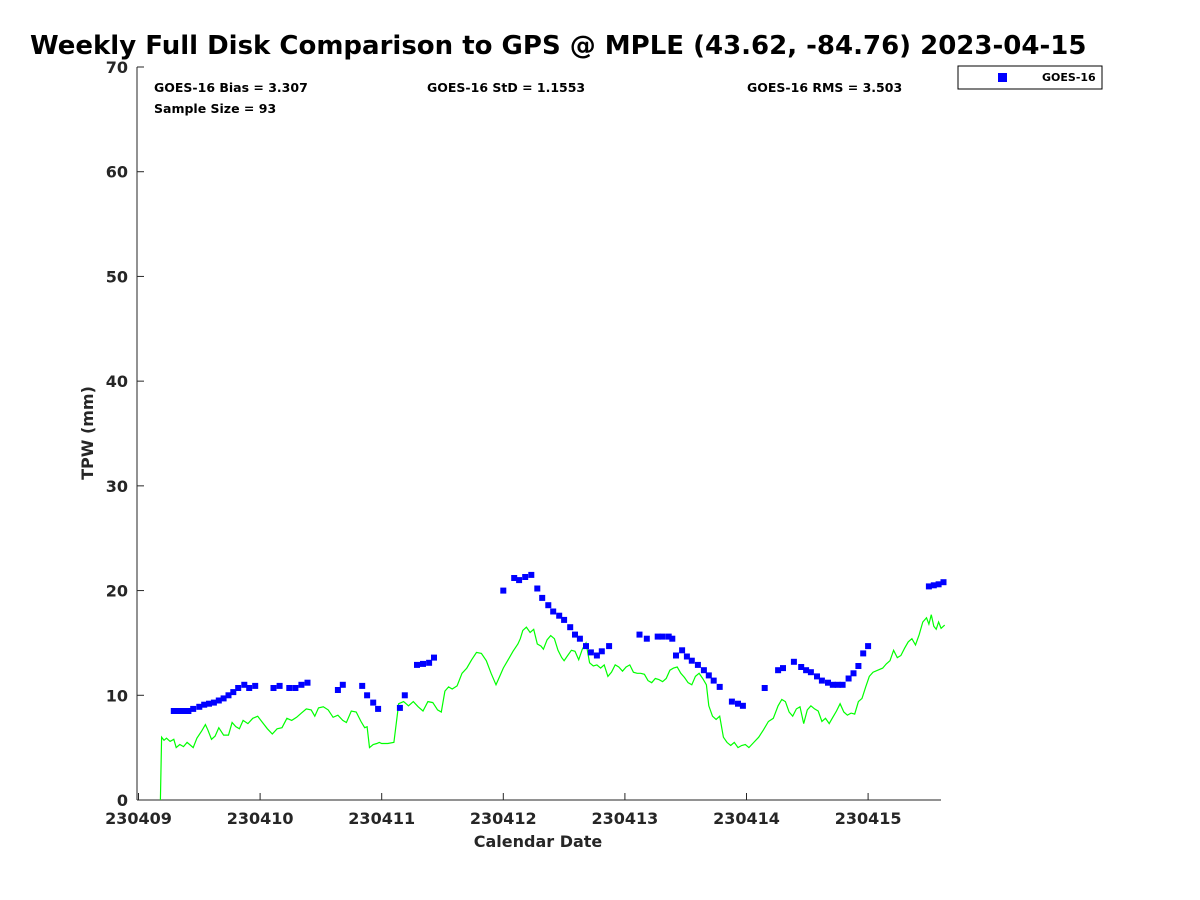  Describe the element at coordinates (746, 818) in the screenshot. I see `x-tick-label: 230414` at that location.